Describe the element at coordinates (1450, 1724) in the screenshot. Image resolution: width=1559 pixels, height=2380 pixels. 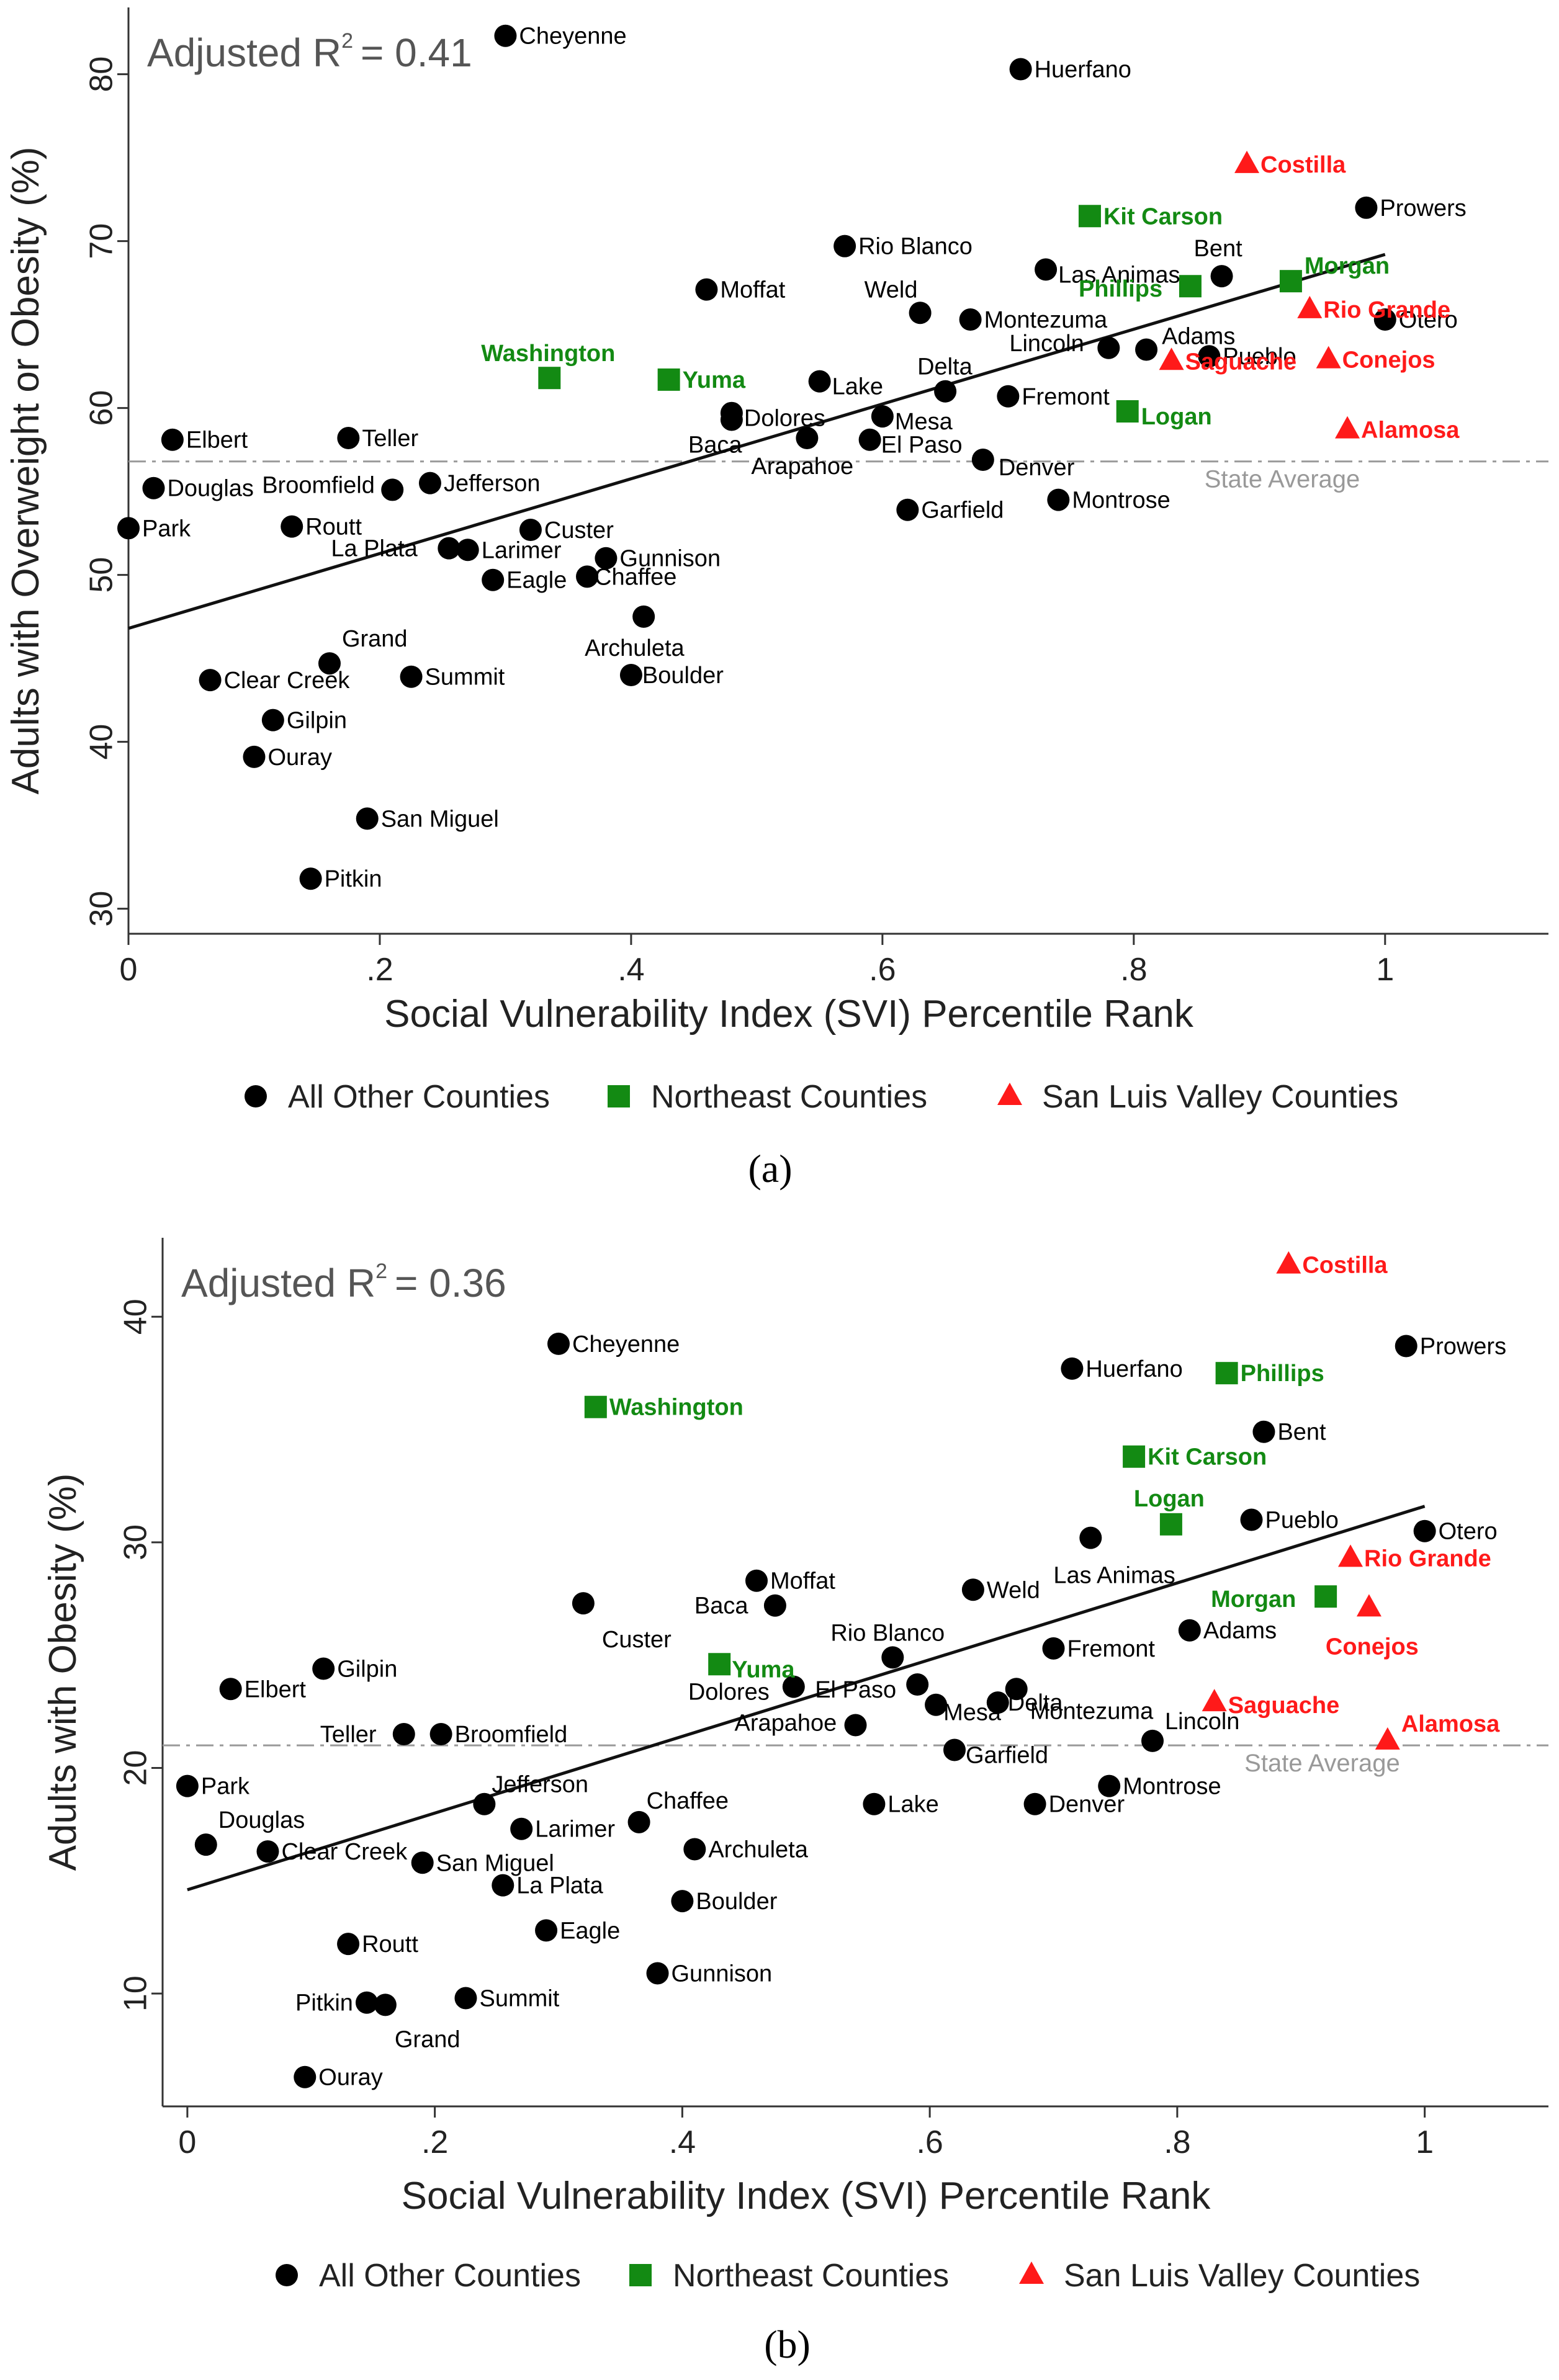
I see `point-label: Alamosa` at that location.